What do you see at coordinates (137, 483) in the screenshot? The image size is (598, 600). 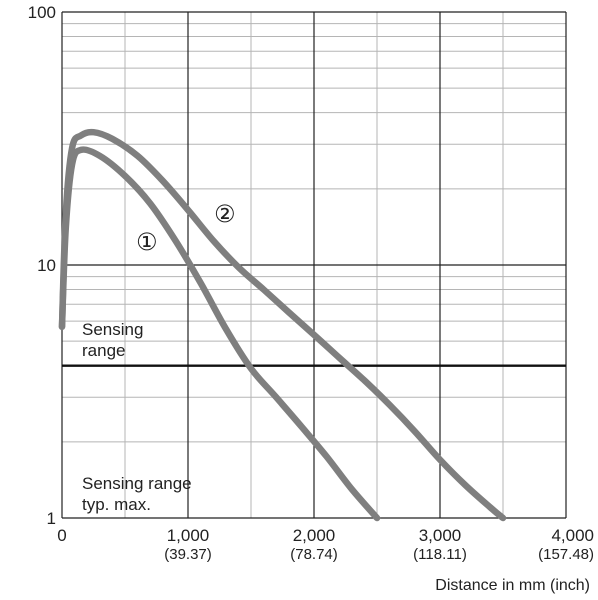 I see `sensing-range-typ-max-label: Sensing range` at bounding box center [137, 483].